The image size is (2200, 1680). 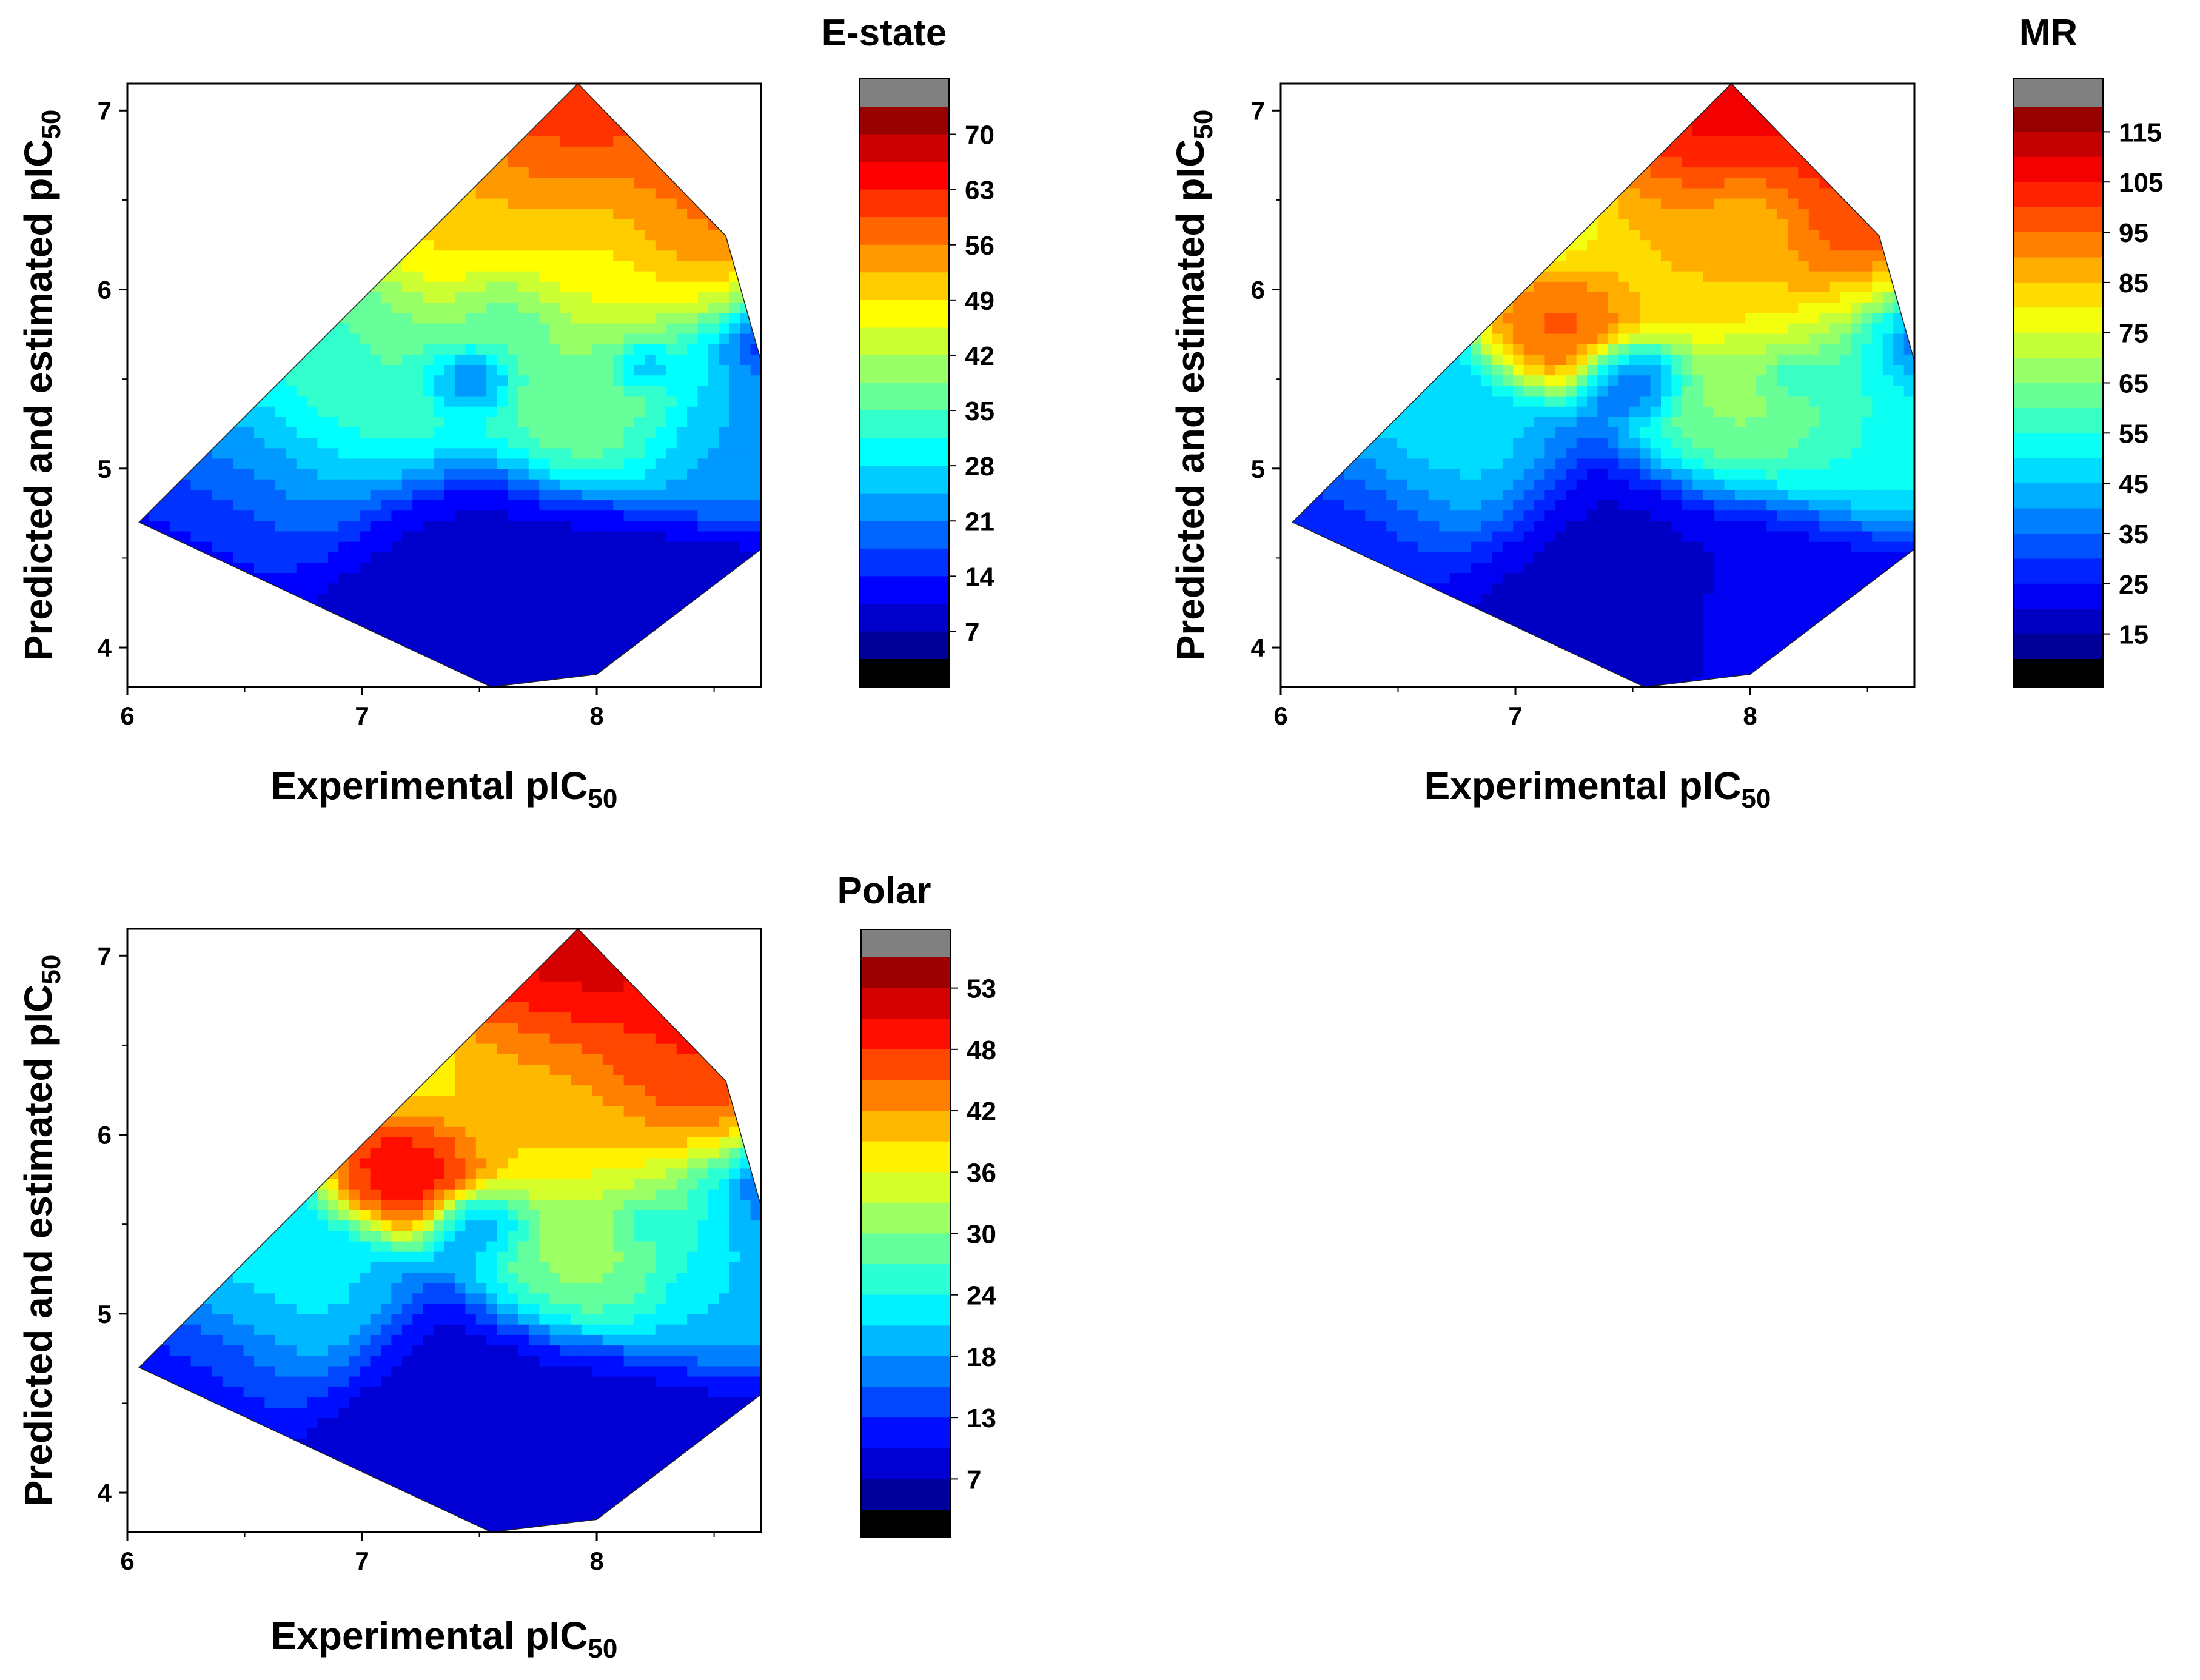 I want to click on colorbar-tick-label: 21, so click(x=979, y=522).